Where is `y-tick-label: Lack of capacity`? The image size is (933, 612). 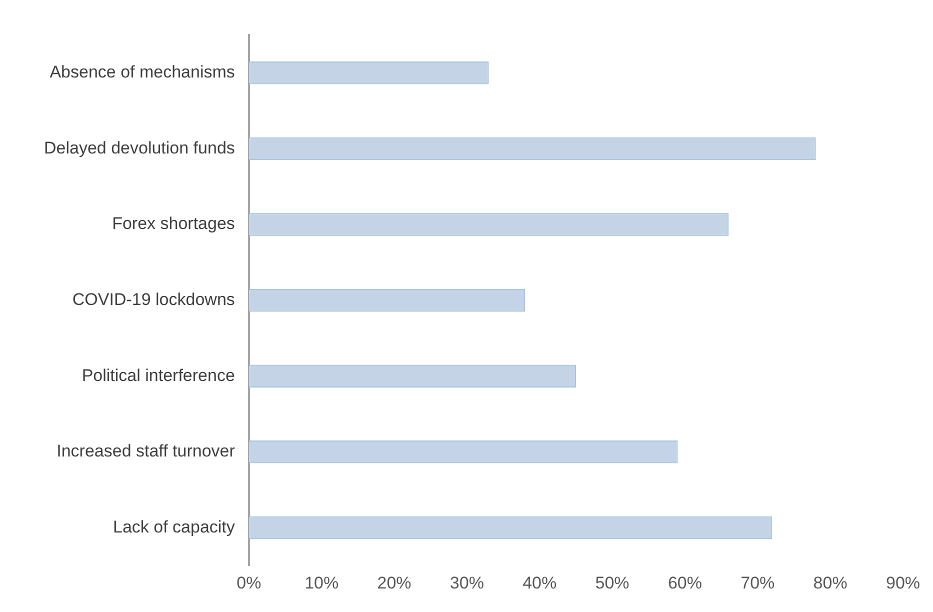
y-tick-label: Lack of capacity is located at coordinates (174, 526).